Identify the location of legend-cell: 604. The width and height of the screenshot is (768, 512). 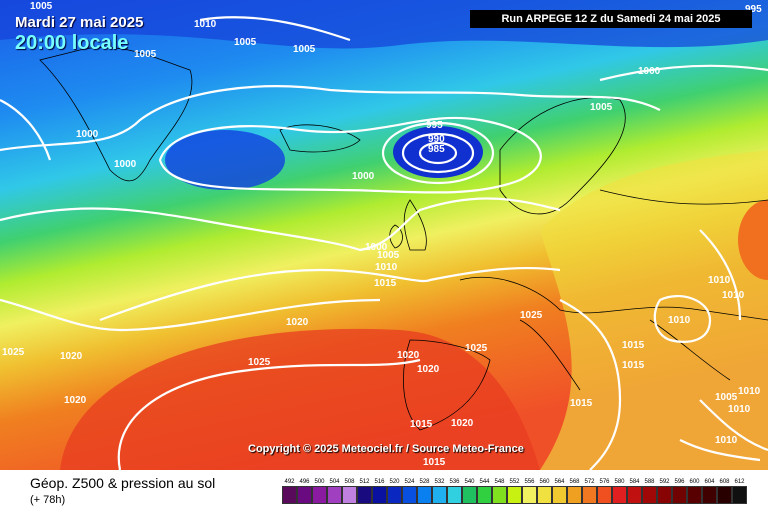
(709, 491).